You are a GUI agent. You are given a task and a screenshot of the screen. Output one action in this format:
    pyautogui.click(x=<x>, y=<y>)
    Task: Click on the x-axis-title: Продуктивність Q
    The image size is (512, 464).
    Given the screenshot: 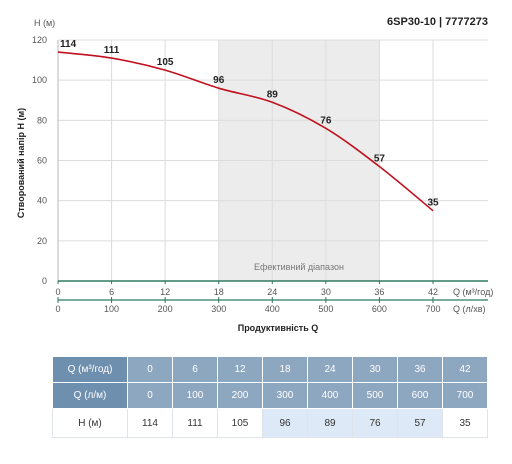 What is the action you would take?
    pyautogui.click(x=278, y=328)
    